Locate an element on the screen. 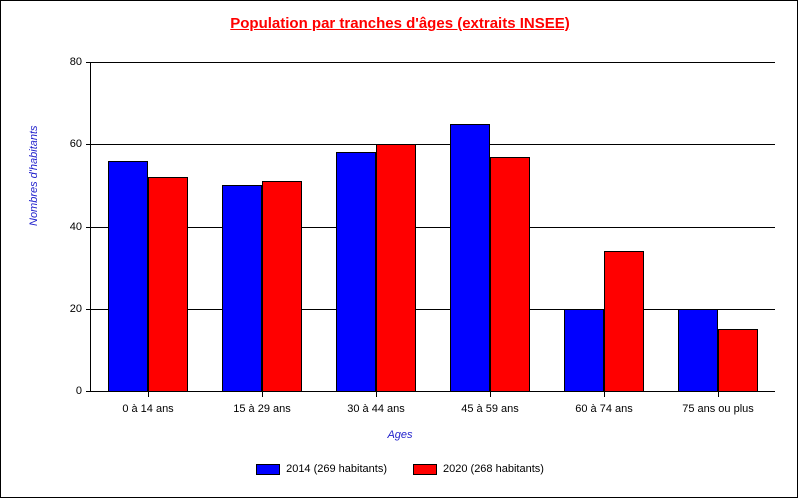  y-axis-title: Nombres d'habitants is located at coordinates (34, 175).